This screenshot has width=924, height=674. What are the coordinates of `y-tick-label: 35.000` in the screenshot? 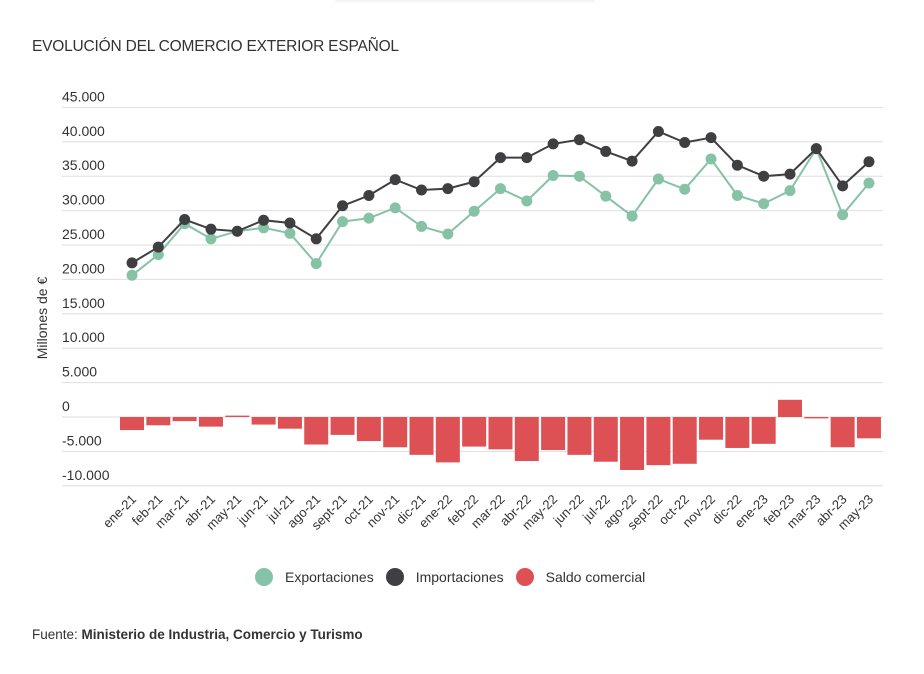 It's located at (83, 165).